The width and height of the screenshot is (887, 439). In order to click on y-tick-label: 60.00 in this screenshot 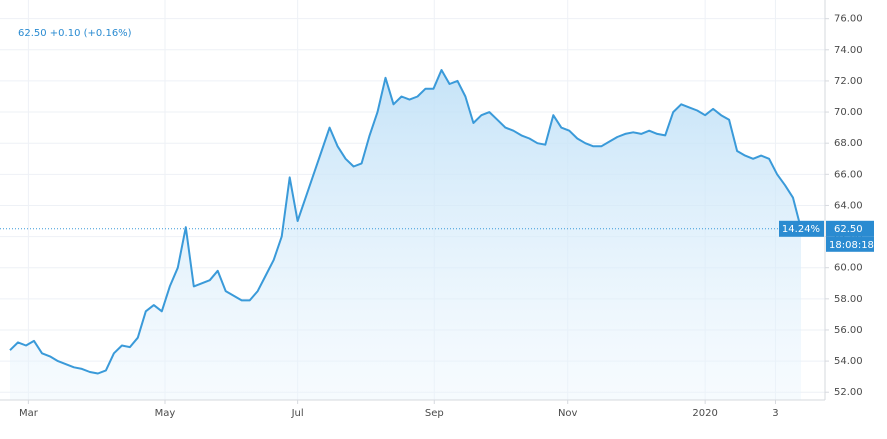, I will do `click(848, 268)`.